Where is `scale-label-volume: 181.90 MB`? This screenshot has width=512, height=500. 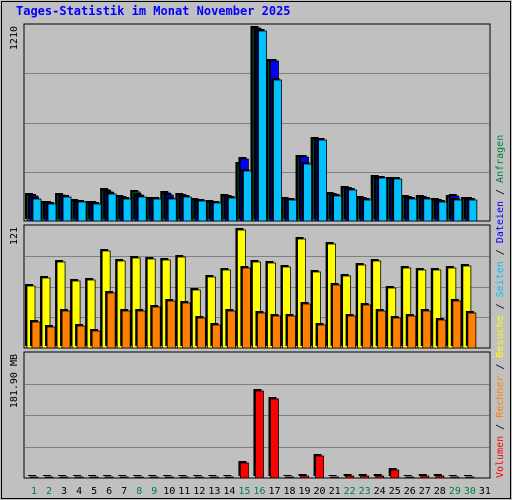
scale-label-volume: 181.90 MB is located at coordinates (14, 381).